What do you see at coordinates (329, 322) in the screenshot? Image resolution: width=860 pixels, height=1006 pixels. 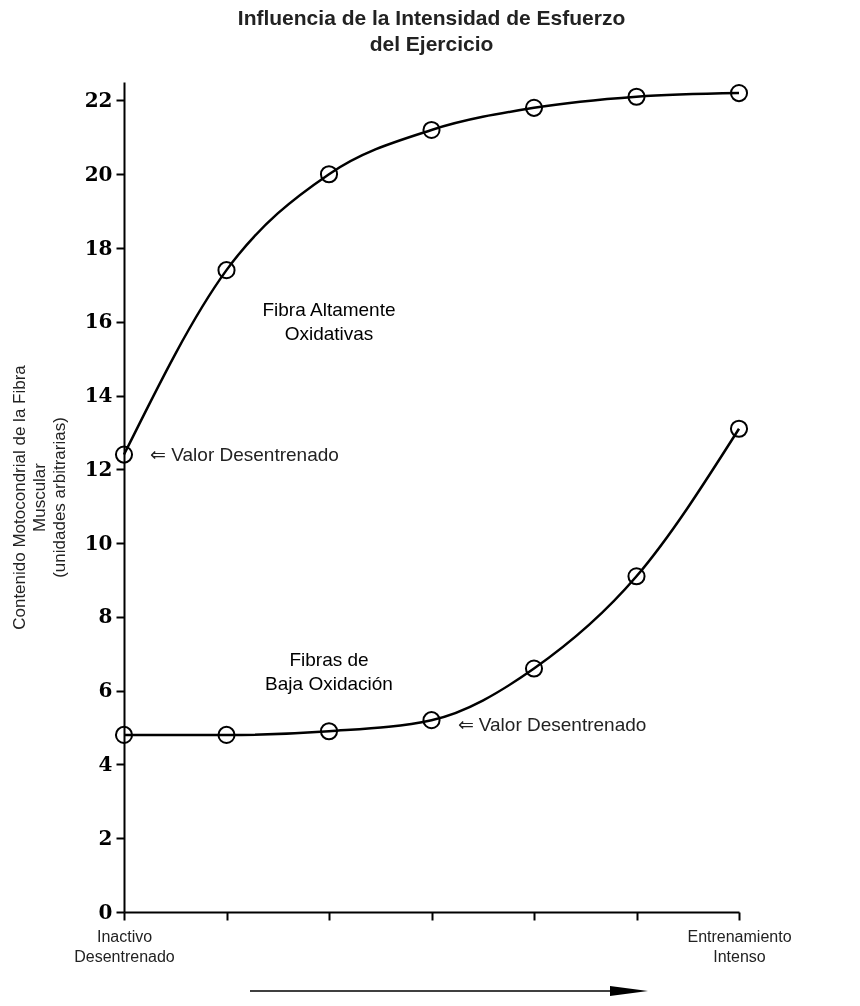 I see `text: Fibra Altamente Oxidativas` at bounding box center [329, 322].